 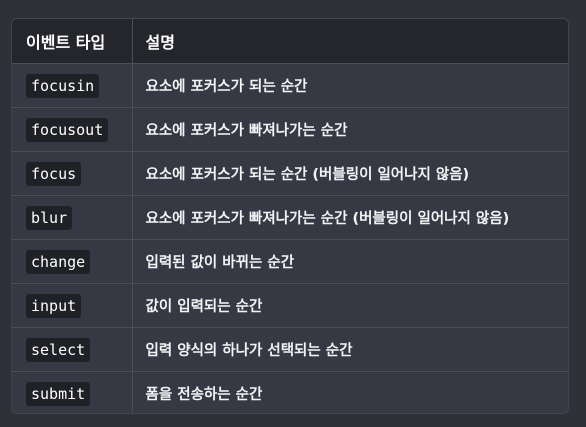 I want to click on event-type-code: blur, so click(x=49, y=217).